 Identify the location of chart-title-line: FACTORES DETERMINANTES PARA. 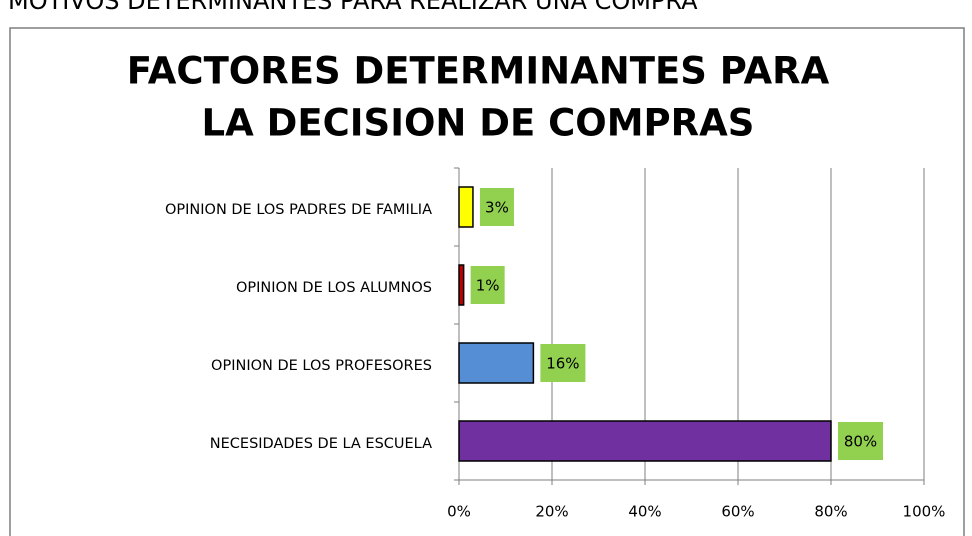
(478, 71).